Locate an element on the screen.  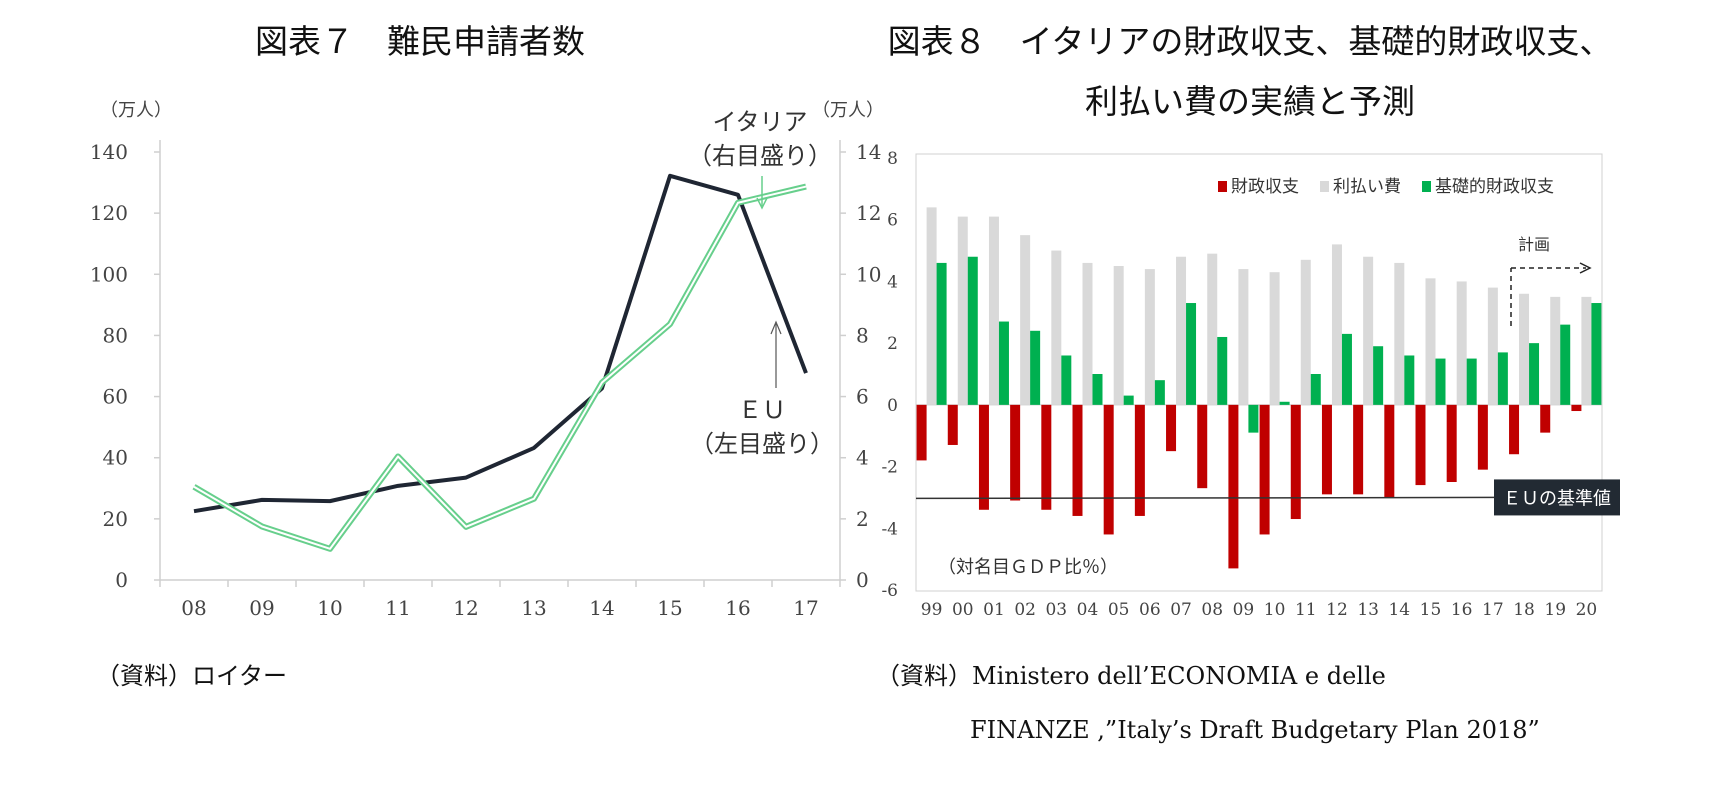
x-tick-label: 13 is located at coordinates (533, 608).